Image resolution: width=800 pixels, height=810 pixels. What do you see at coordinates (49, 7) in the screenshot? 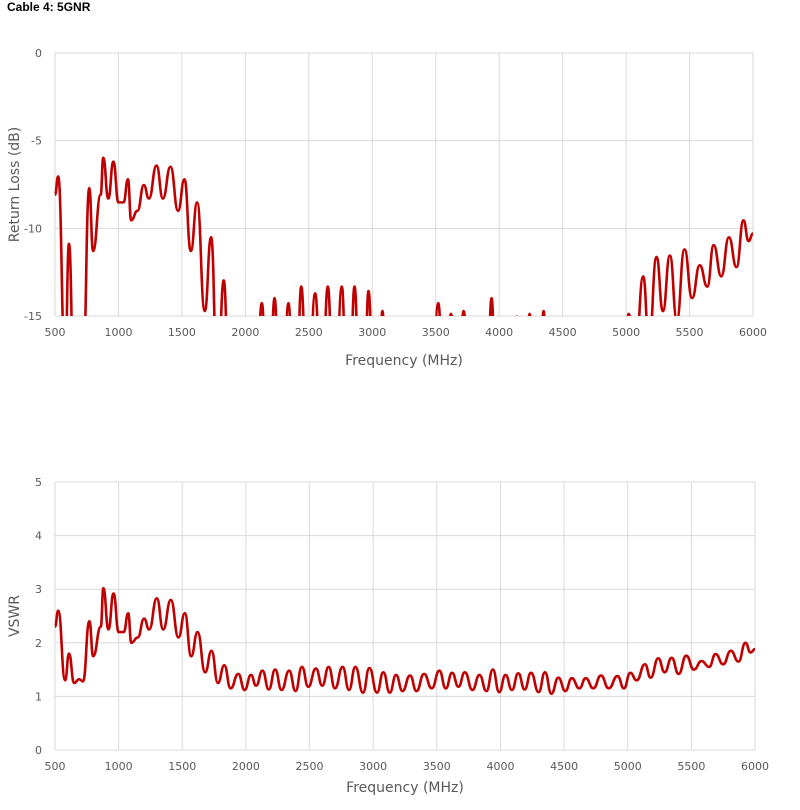
I see `page-title: Cable 4: 5GNR` at bounding box center [49, 7].